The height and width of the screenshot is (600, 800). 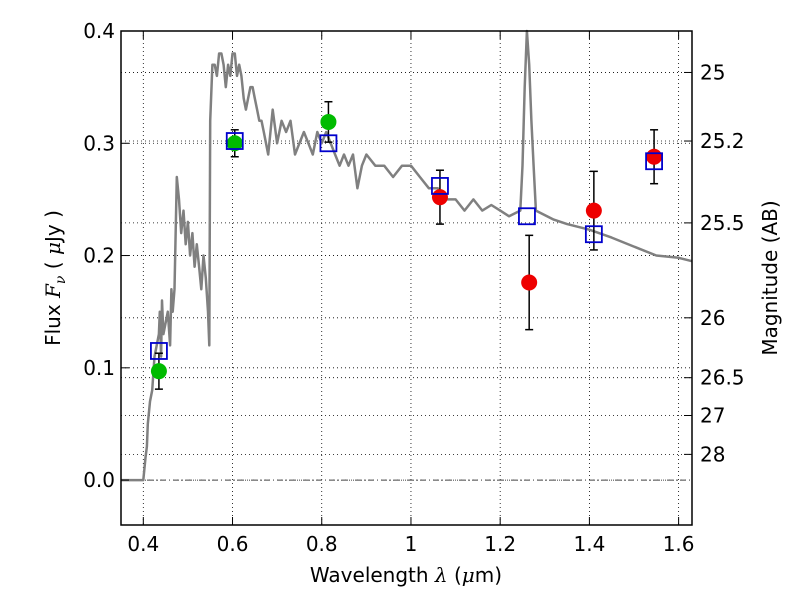 What do you see at coordinates (55, 278) in the screenshot?
I see `y-axis-label: Flux Fν ( μJy )` at bounding box center [55, 278].